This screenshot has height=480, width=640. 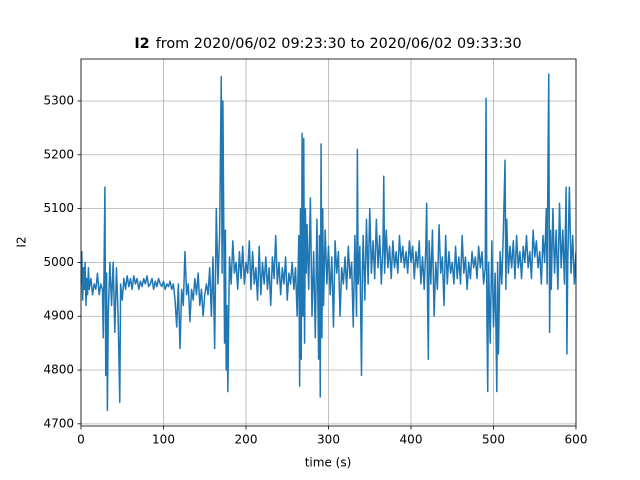 What do you see at coordinates (58, 208) in the screenshot?
I see `y-tick-label: 5100` at bounding box center [58, 208].